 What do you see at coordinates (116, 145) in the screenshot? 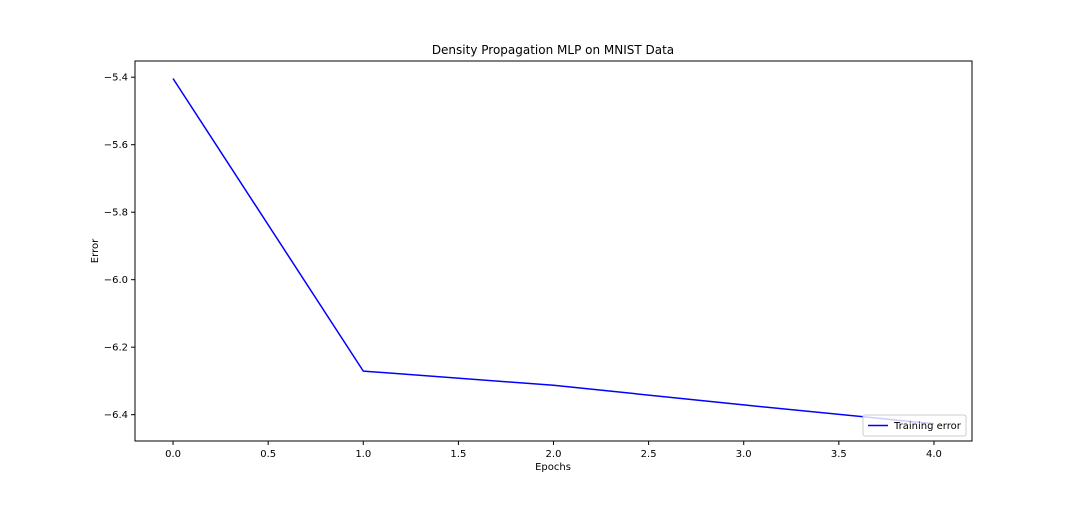
I see `y-tick-label: −5.6` at bounding box center [116, 145].